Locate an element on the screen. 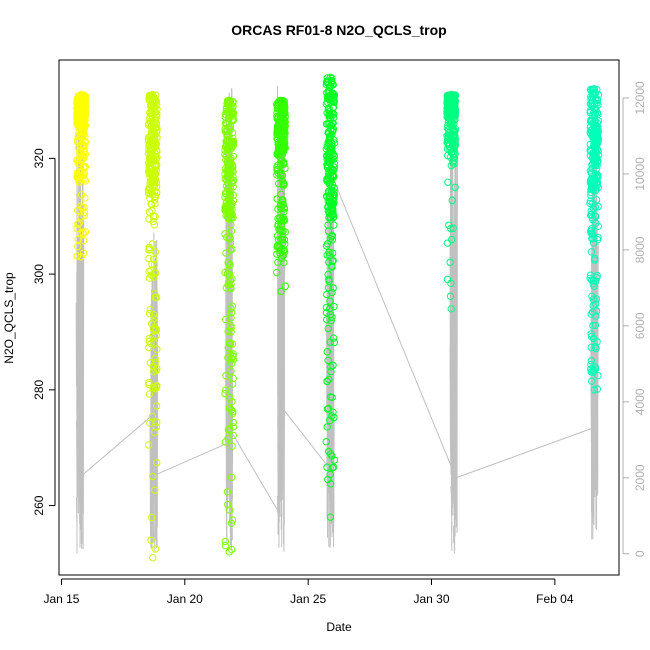  y2-tick-label: 4000 is located at coordinates (640, 401).